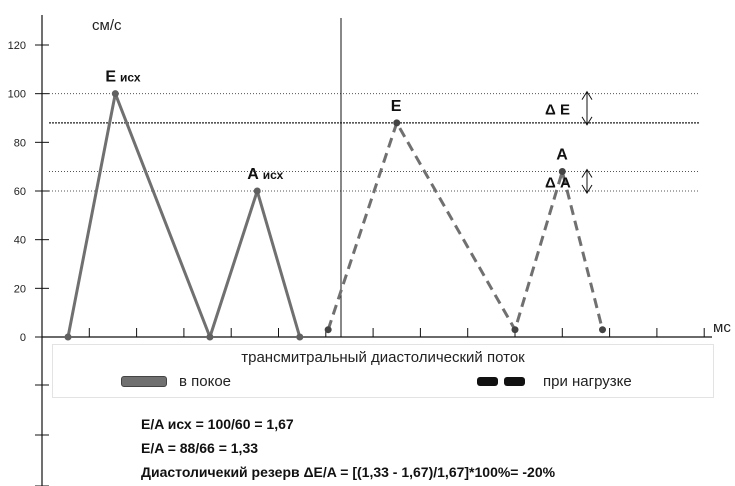 The image size is (735, 486). I want to click on y-axis-label: см/с, so click(107, 25).